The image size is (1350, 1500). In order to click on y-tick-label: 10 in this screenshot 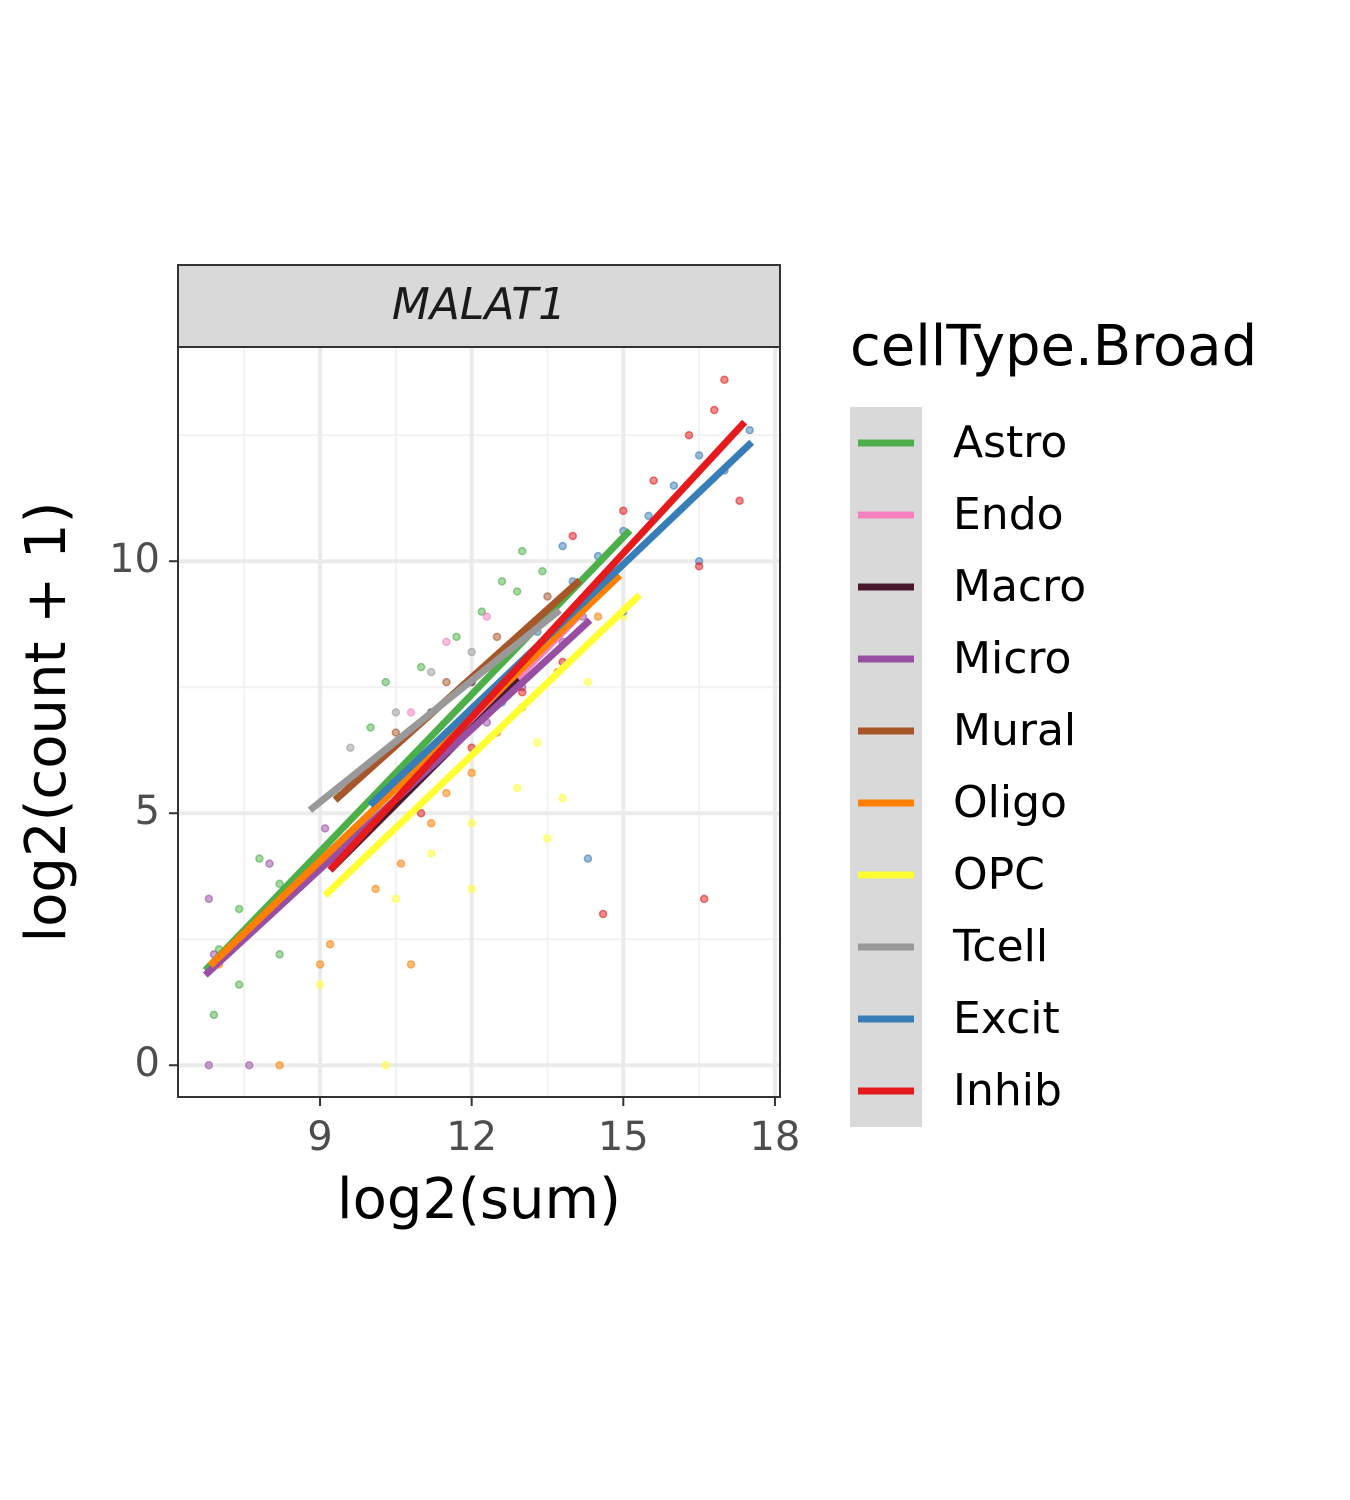, I will do `click(134, 559)`.